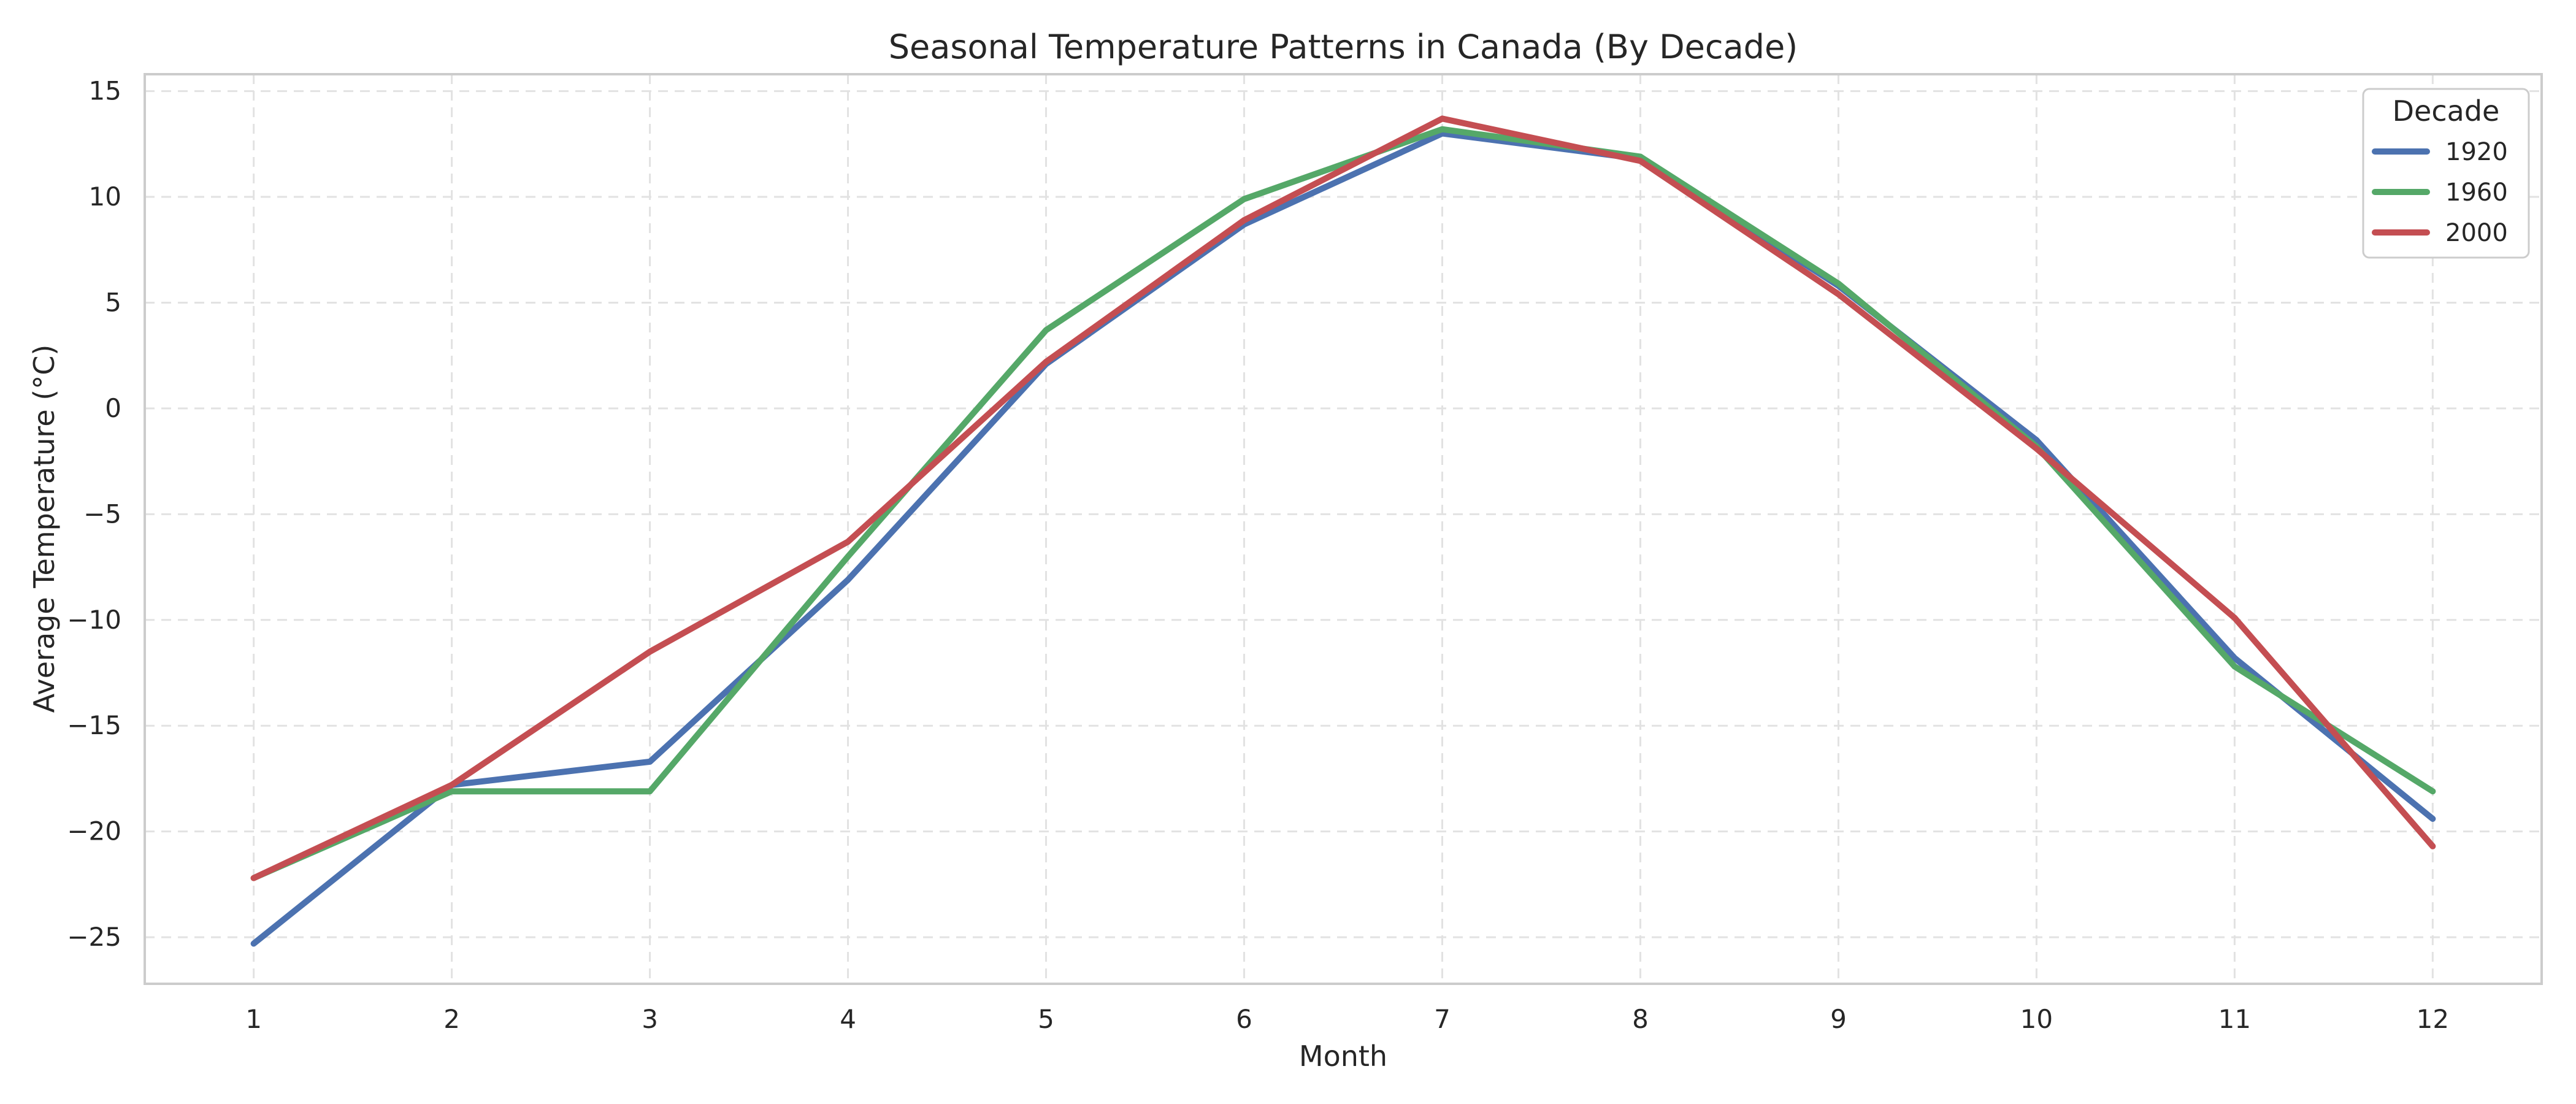 Image resolution: width=2576 pixels, height=1104 pixels. I want to click on x-tick-label: 6, so click(1244, 1019).